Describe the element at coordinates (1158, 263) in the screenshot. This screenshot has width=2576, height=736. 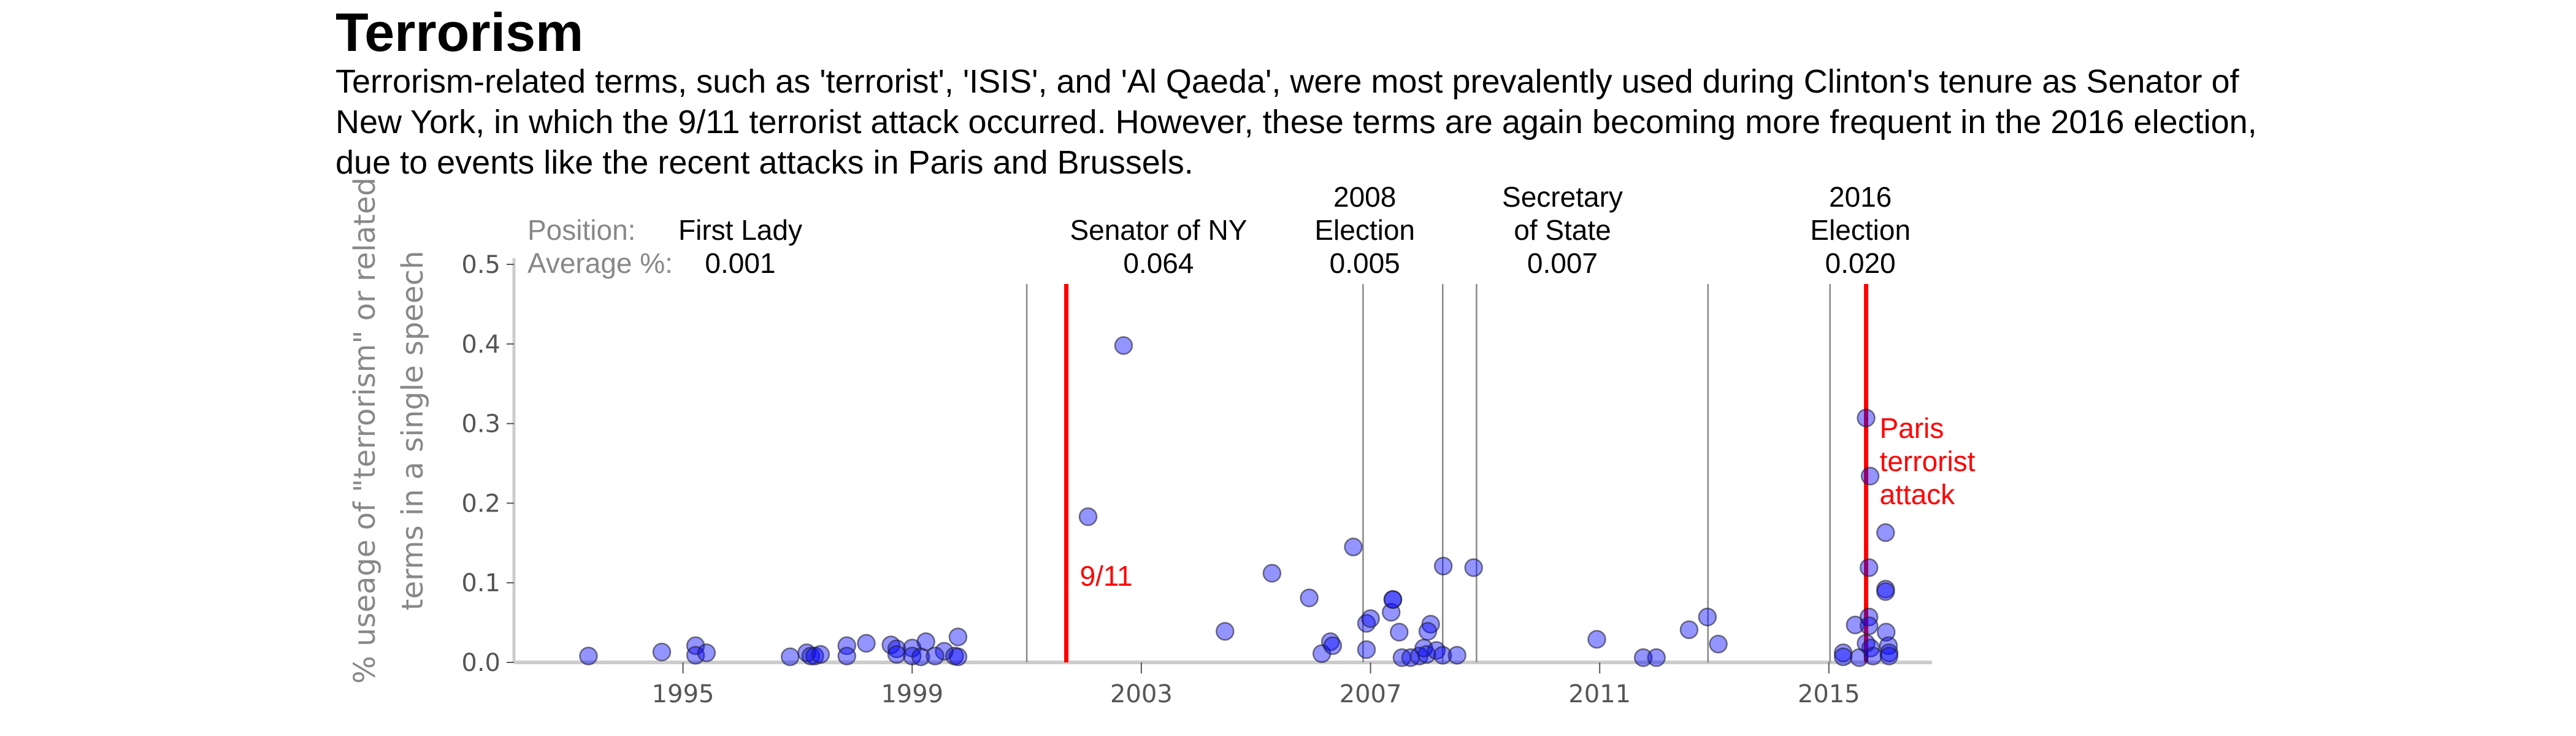
I see `period-average: 0.064` at that location.